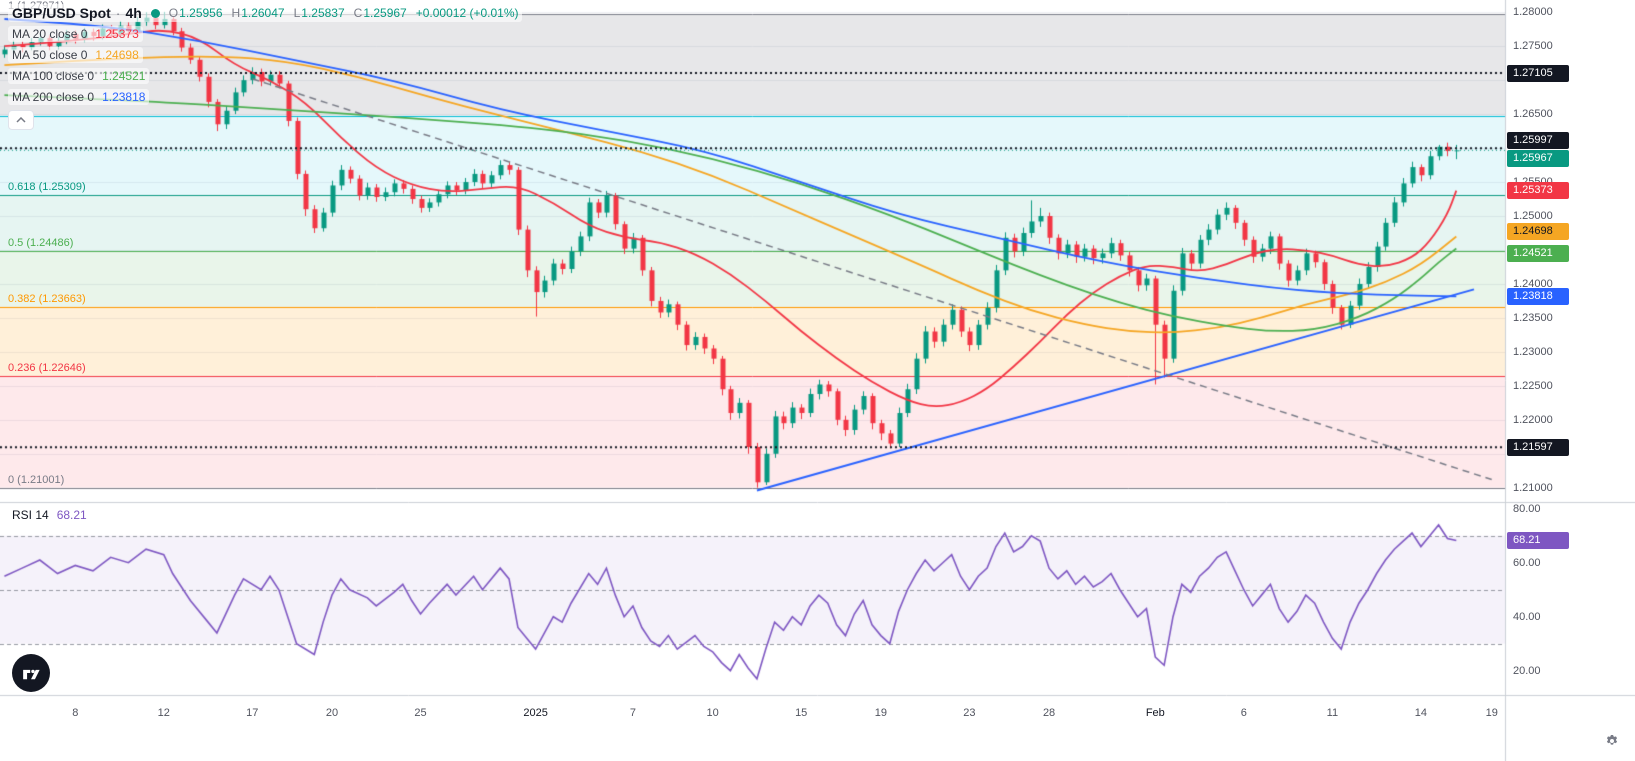 The image size is (1635, 761). I want to click on high-value: 1.26047, so click(263, 13).